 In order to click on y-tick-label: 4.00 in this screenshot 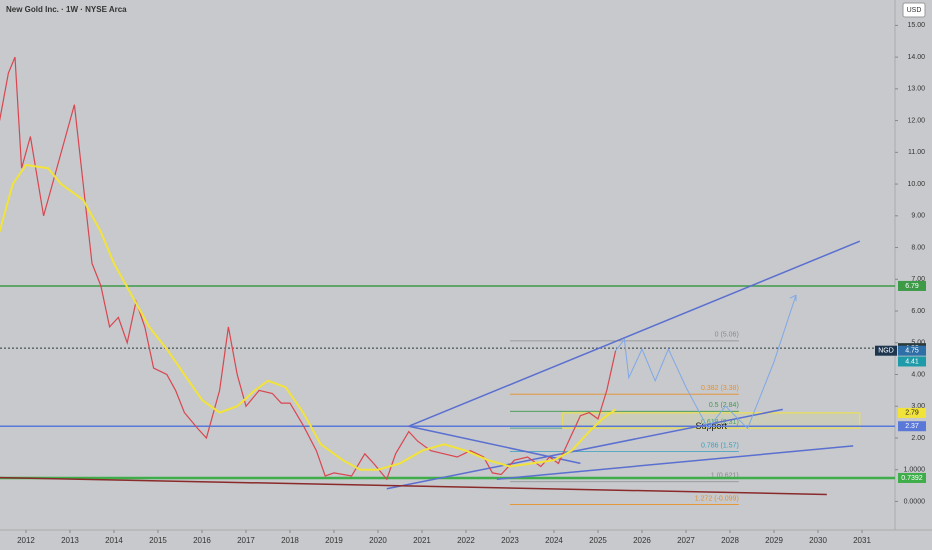, I will do `click(918, 374)`.